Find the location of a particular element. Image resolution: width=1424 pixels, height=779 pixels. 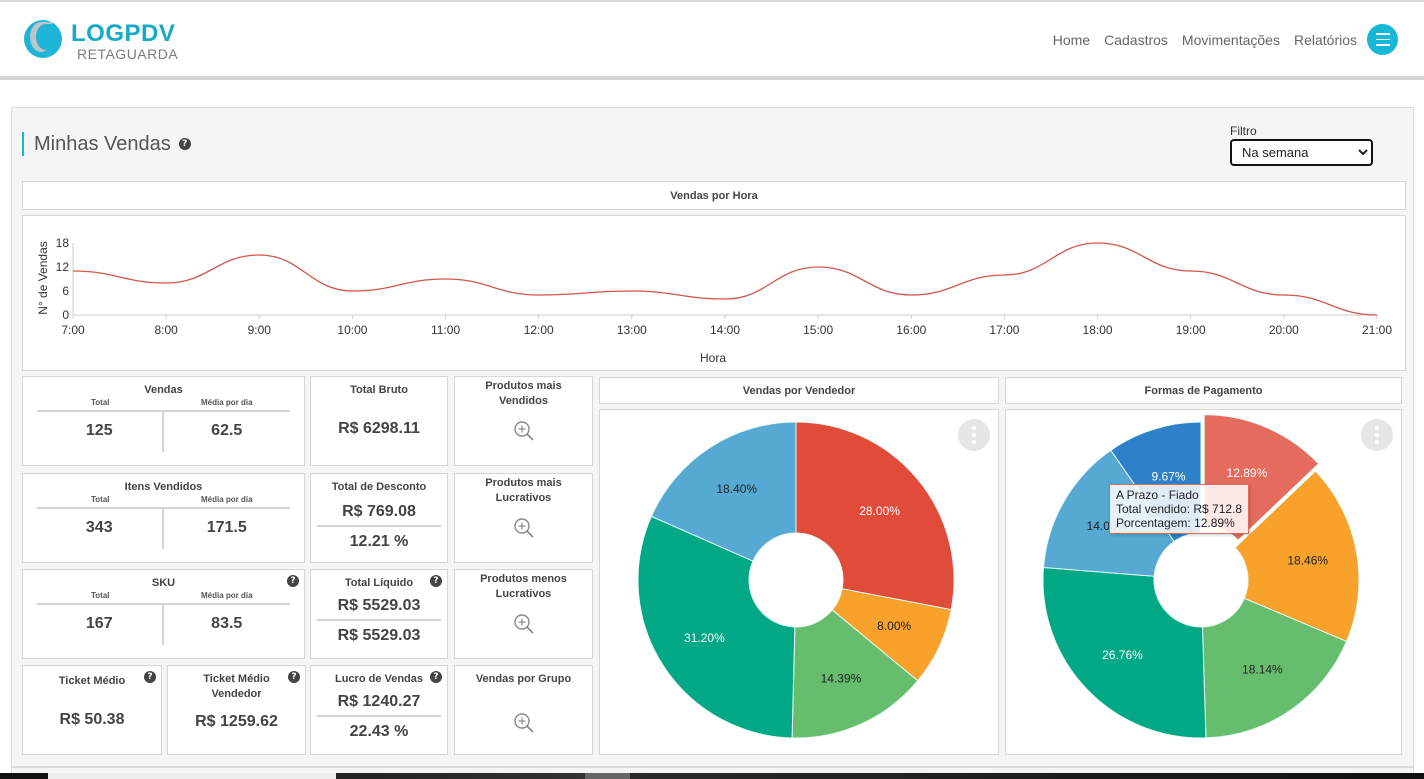

pie-vendedor-card: 28.00% 8.00% 14.39% 31.20% 18.40% is located at coordinates (799, 582).